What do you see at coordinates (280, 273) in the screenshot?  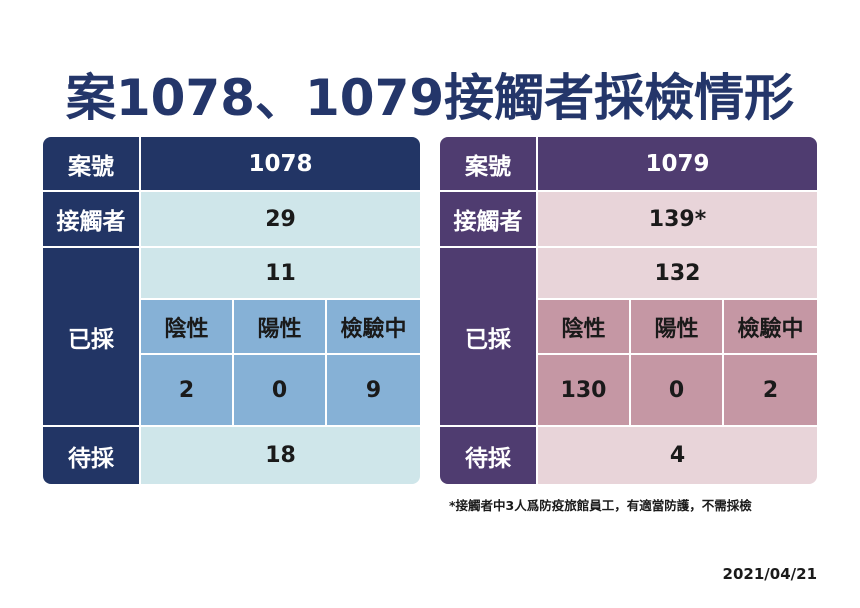 I see `tested-value: 11` at bounding box center [280, 273].